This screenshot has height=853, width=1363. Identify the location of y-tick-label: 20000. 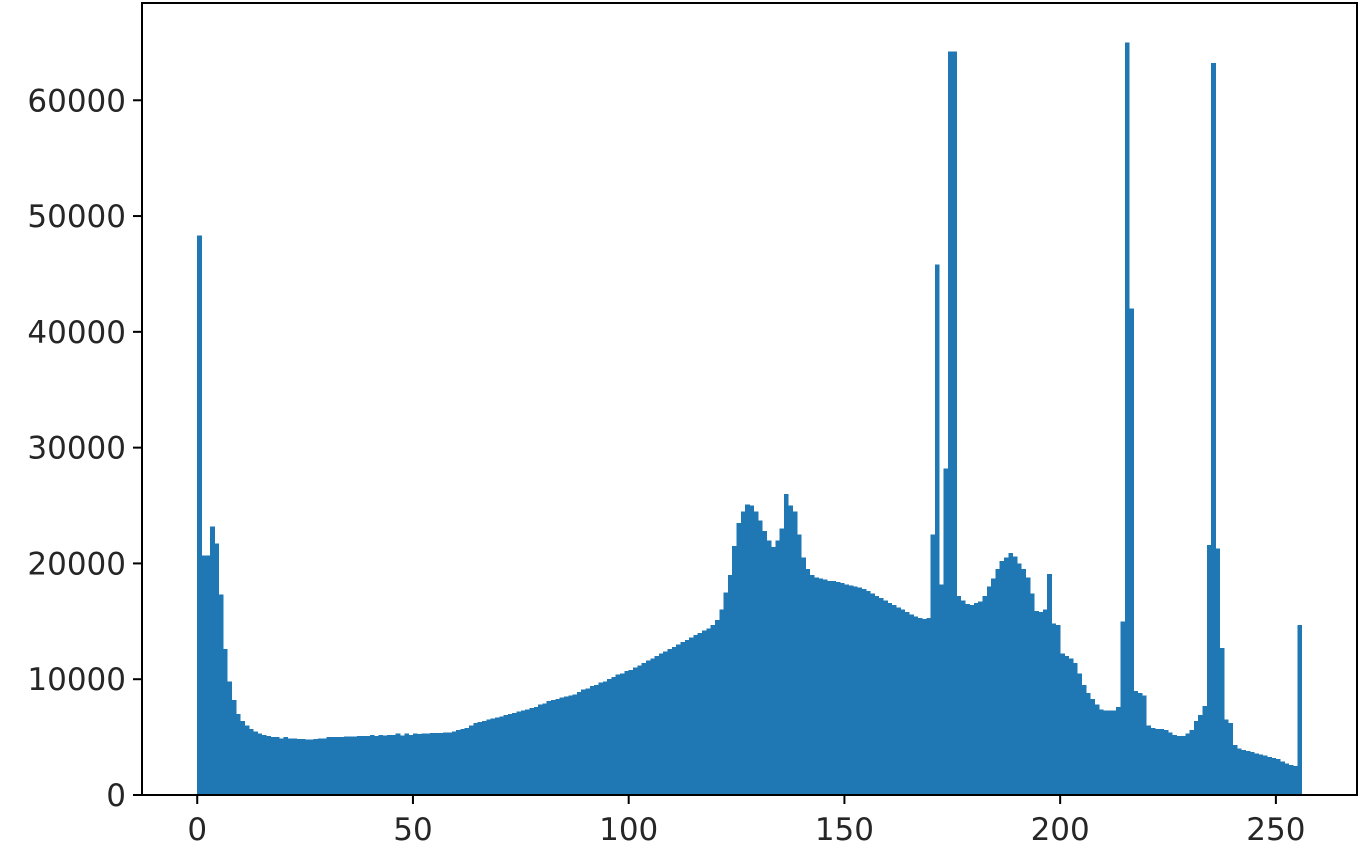
(76, 564).